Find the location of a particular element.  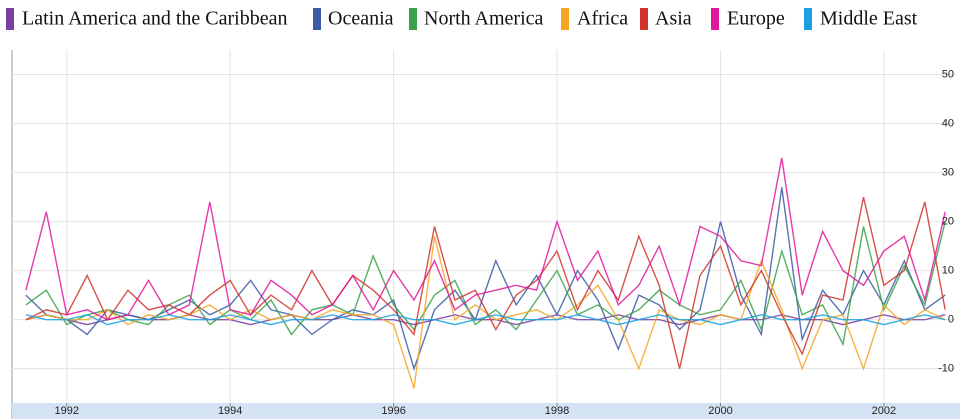

x-tick-label: 2000 is located at coordinates (720, 411).